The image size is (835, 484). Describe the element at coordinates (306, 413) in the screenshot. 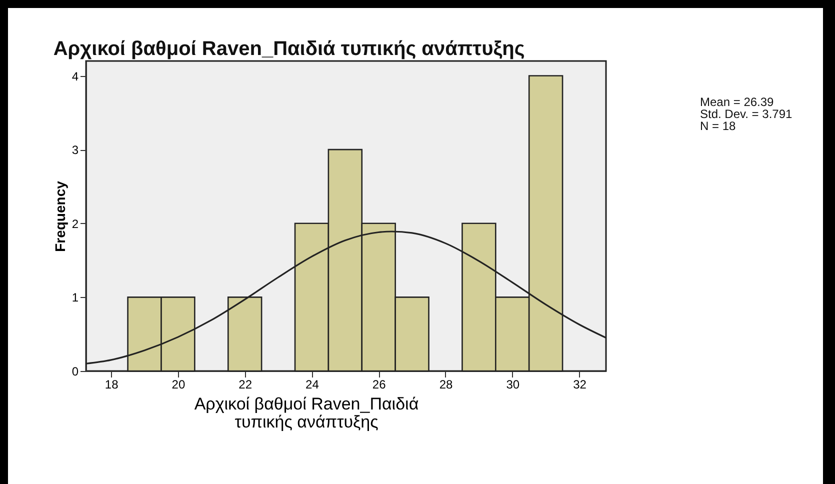

I see `x-axis-title: Αρχικοί βαθμοί Raven_Παιδιά τυπικής ανάπτυξης` at that location.